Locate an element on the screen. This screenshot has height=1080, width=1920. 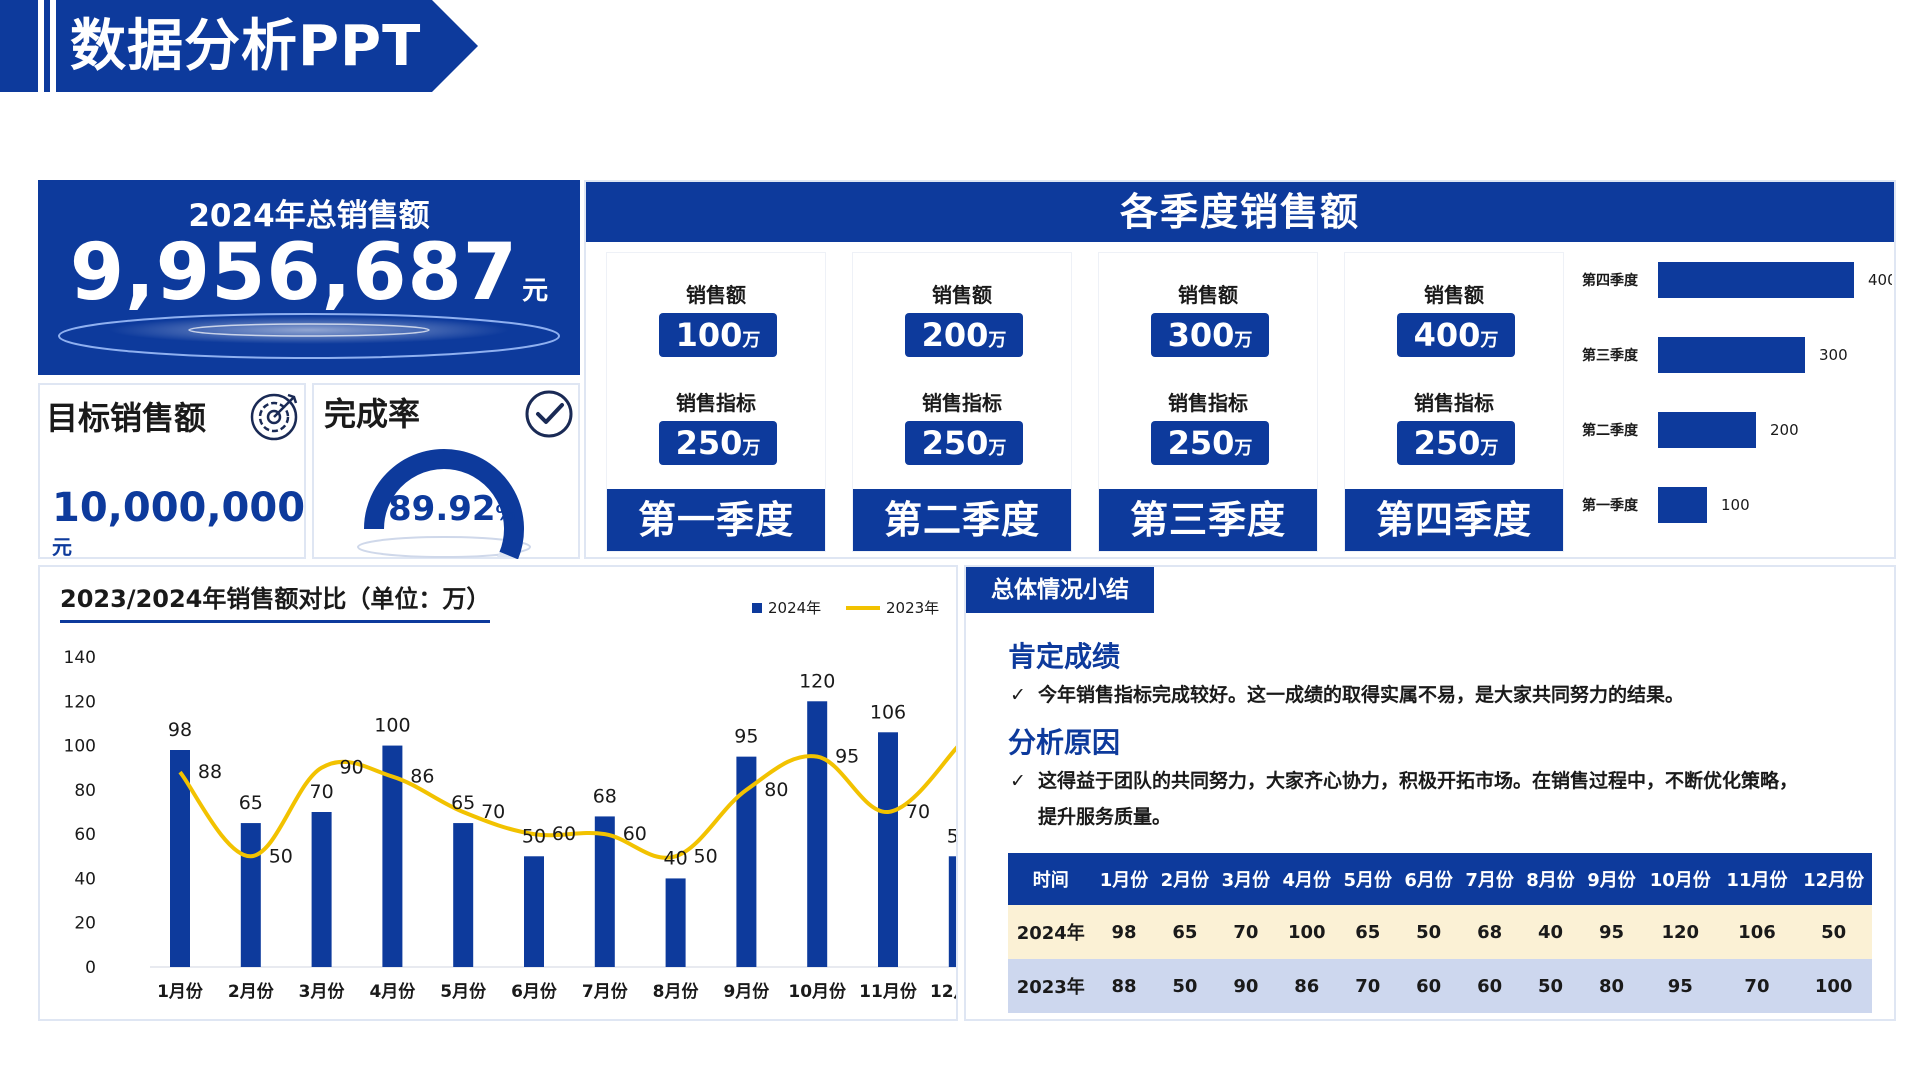
summary-paragraph-2-line-1: 这得益于团队的共同努力，大家齐心协力，积极开拓市场。在销售过程中，不断优化策略， is located at coordinates (1418, 781).